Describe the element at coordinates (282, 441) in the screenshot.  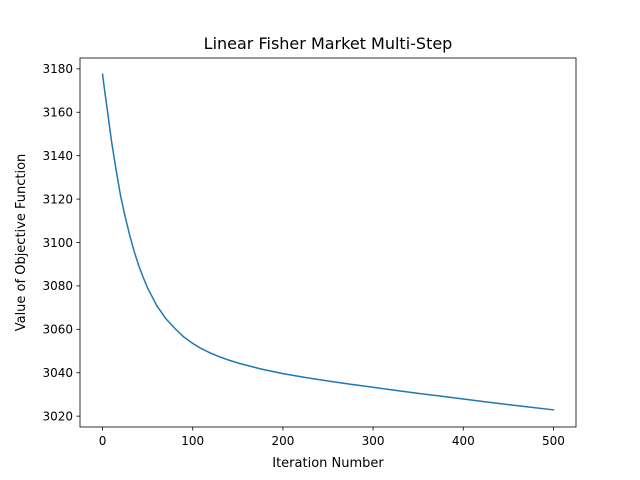
I see `x-tick-label: 200` at that location.